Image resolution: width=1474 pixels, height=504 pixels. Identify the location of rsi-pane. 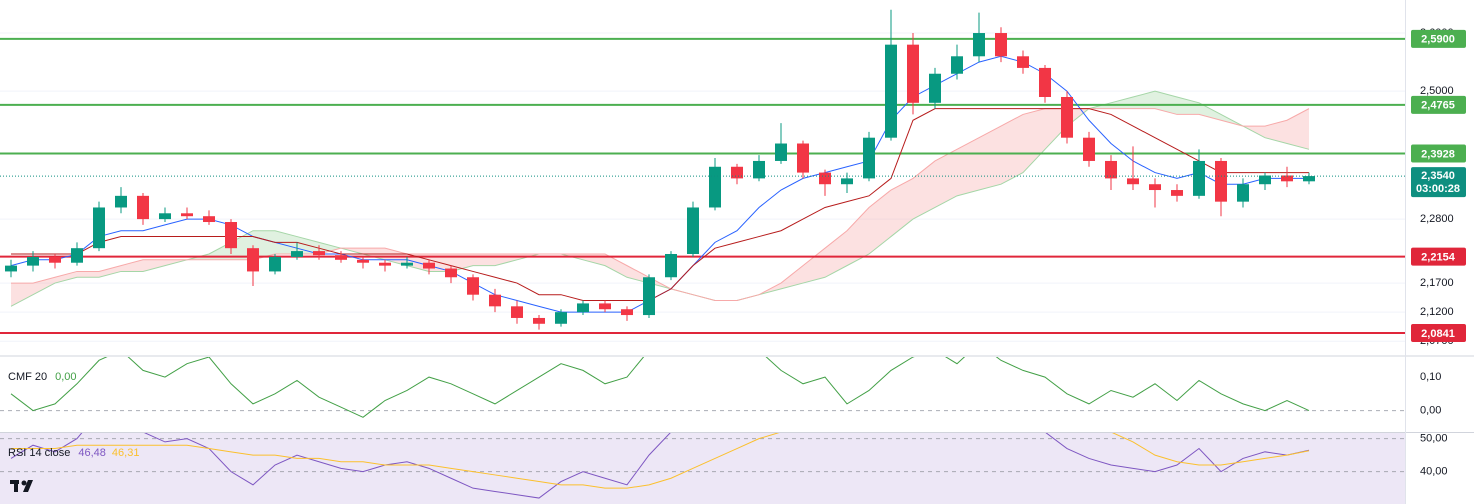
(702, 468).